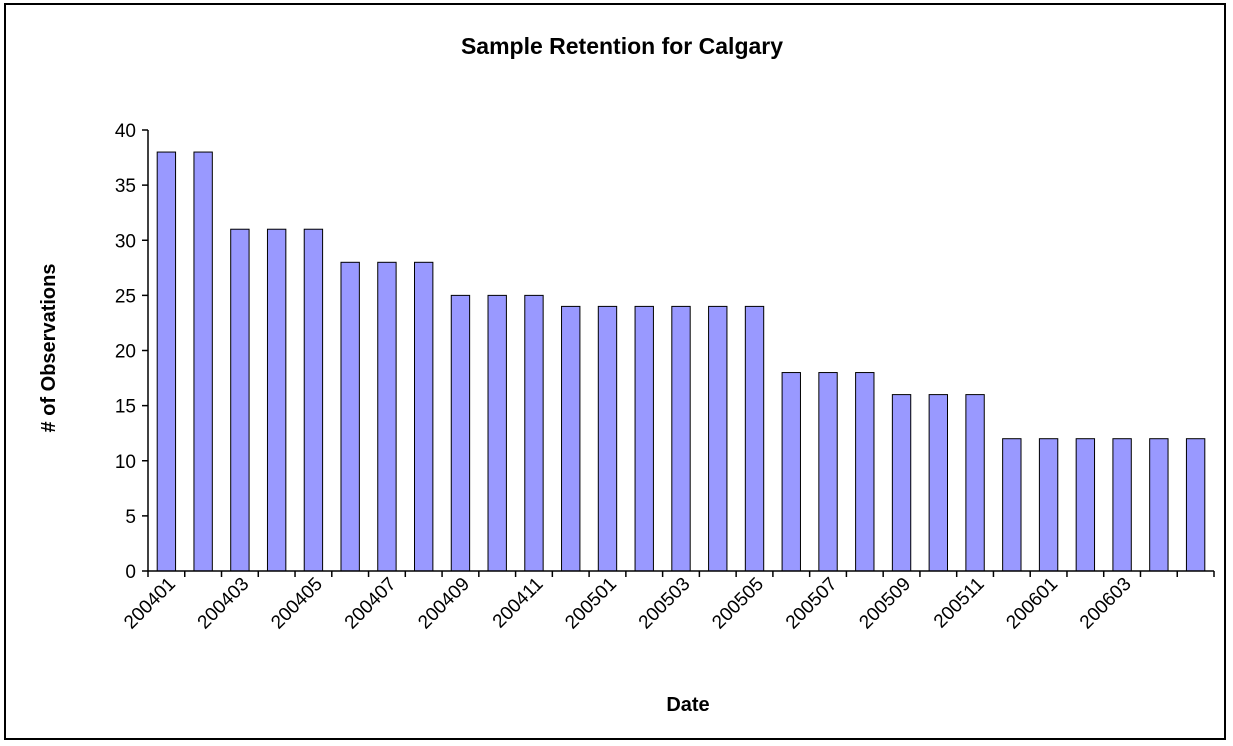 The width and height of the screenshot is (1233, 746). Describe the element at coordinates (224, 604) in the screenshot. I see `x-tick-label: 200403` at that location.